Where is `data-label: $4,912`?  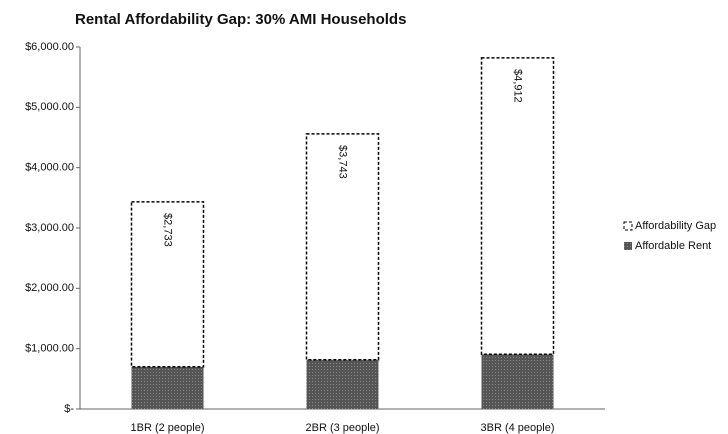
data-label: $4,912 is located at coordinates (518, 86).